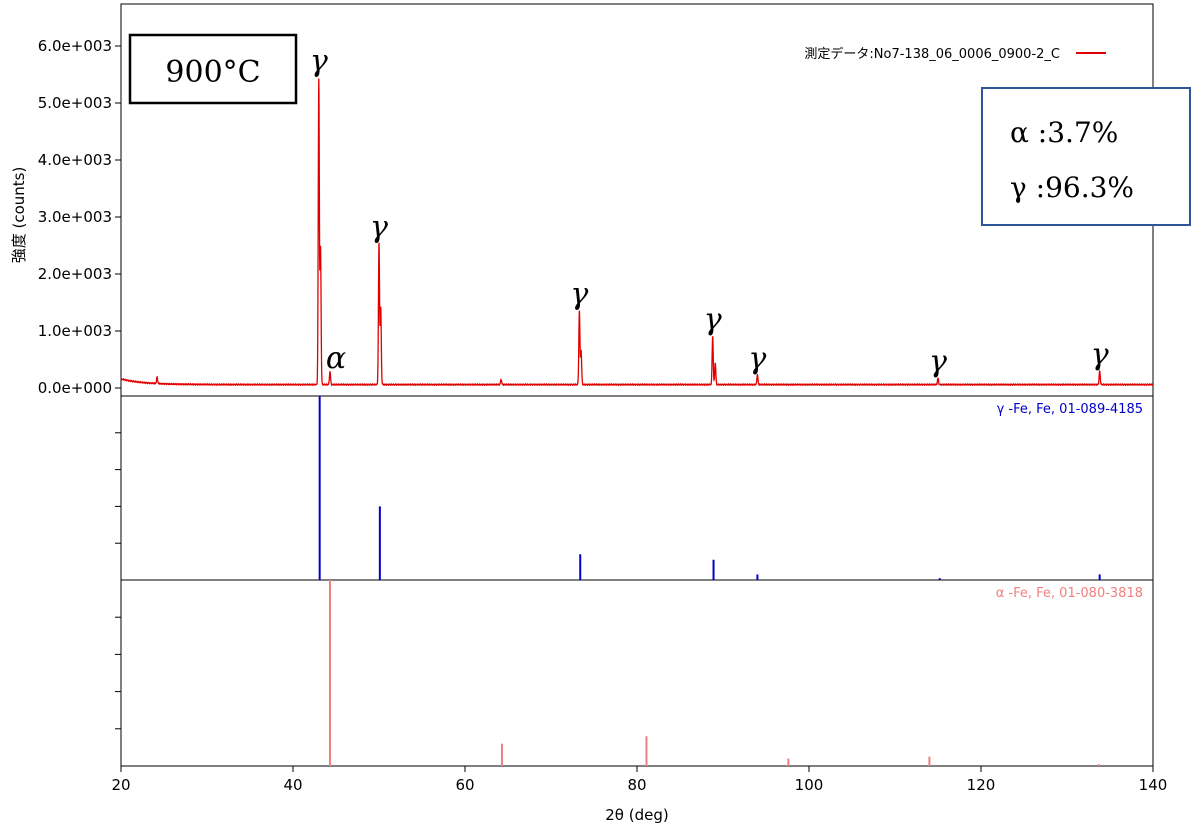 This screenshot has height=838, width=1200. Describe the element at coordinates (981, 785) in the screenshot. I see `x-tick-label: 120` at that location.